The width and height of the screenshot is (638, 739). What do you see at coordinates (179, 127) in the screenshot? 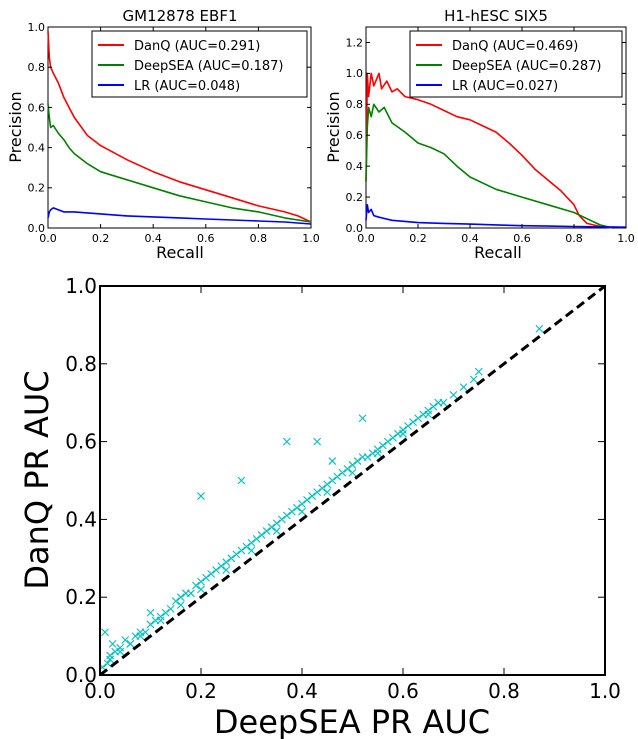
I see `chart1-series-group` at bounding box center [179, 127].